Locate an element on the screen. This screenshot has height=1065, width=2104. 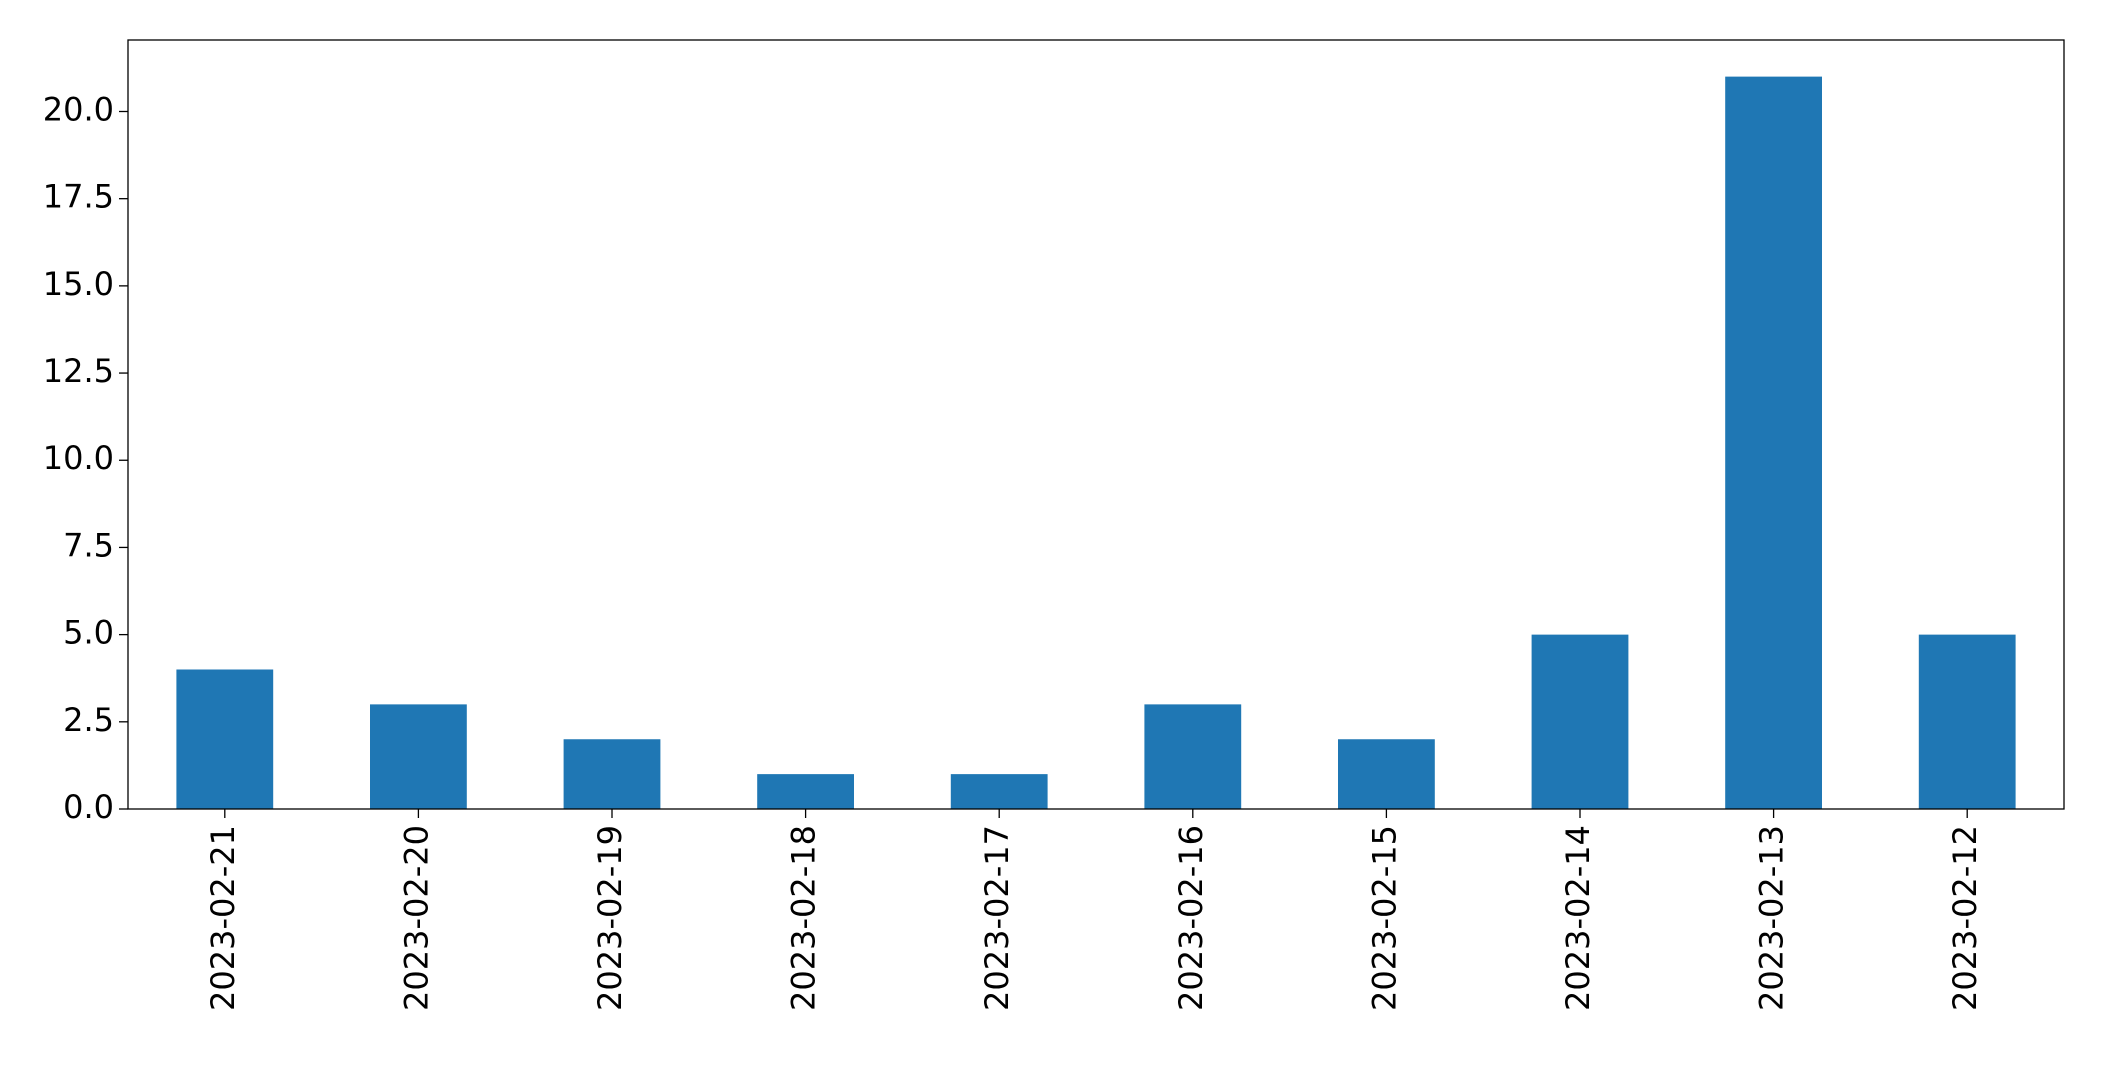
x-tick-label: 2023-02-13 is located at coordinates (1772, 918).